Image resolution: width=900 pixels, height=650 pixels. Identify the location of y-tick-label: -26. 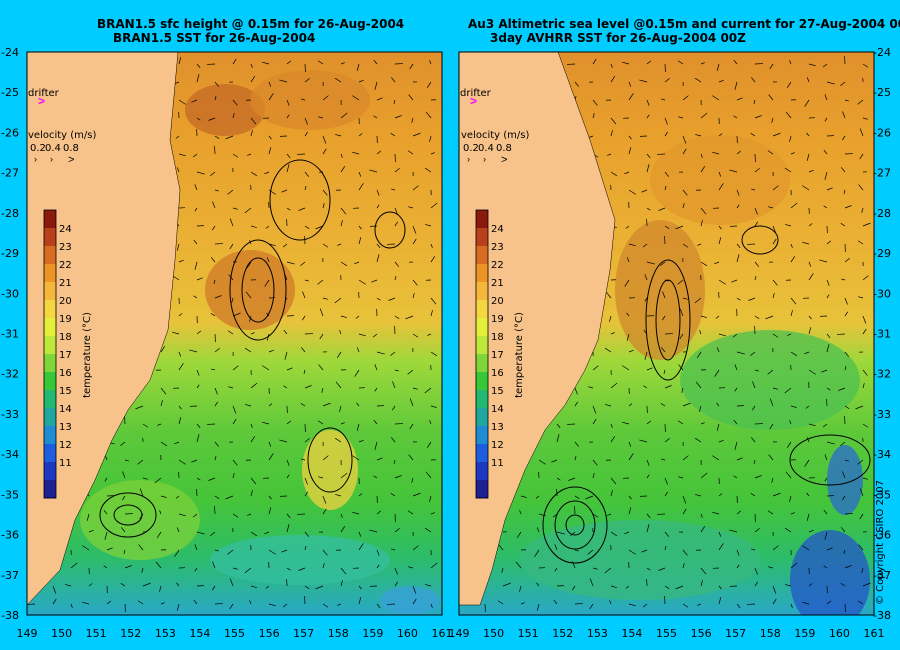
(10, 132).